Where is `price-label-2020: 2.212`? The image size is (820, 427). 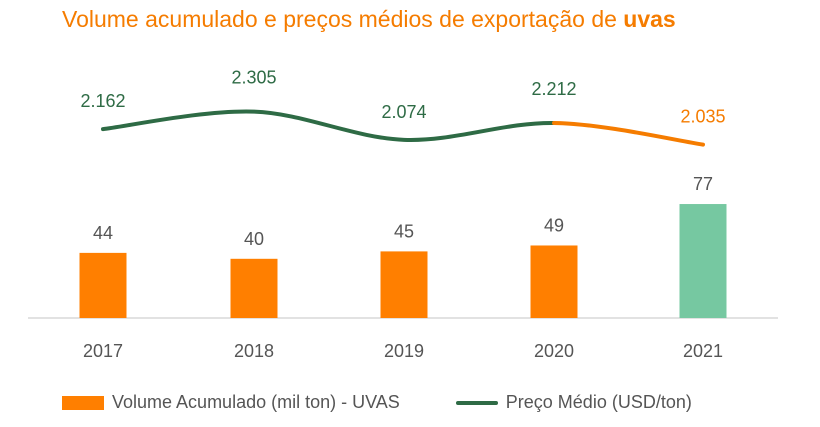 price-label-2020: 2.212 is located at coordinates (553, 89).